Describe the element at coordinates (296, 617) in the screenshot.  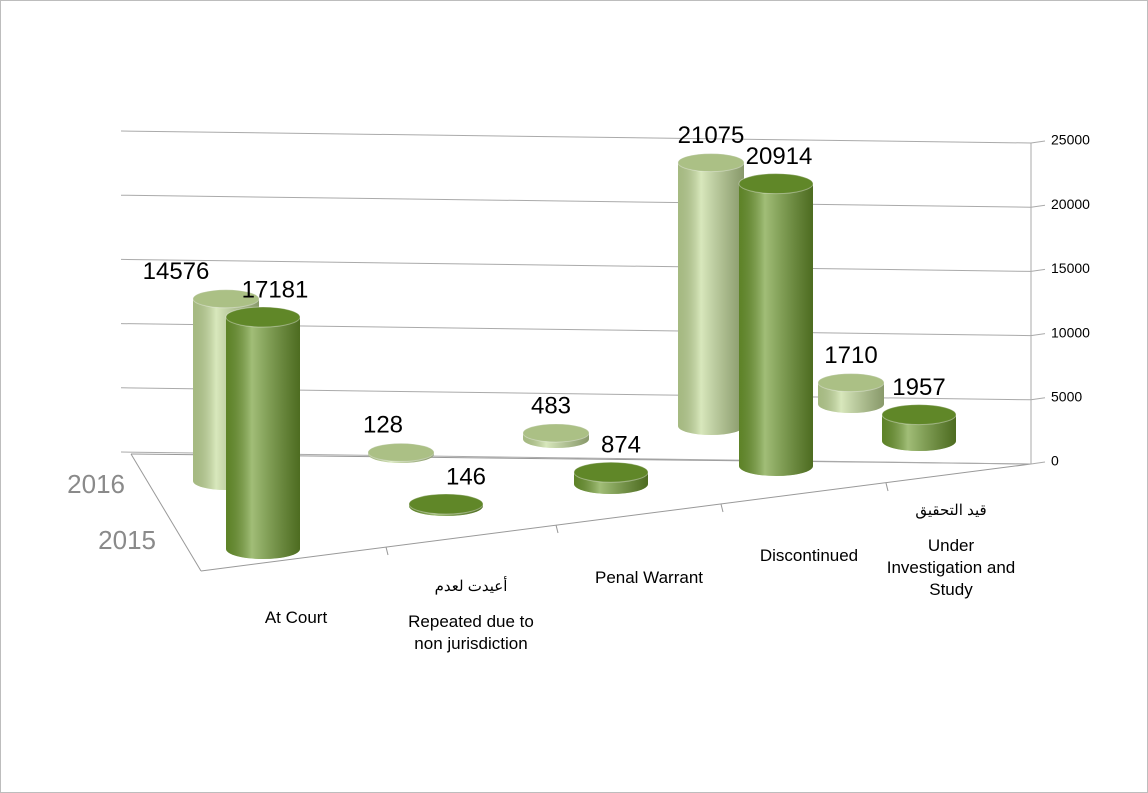
I see `x-tick-label: At Court` at that location.